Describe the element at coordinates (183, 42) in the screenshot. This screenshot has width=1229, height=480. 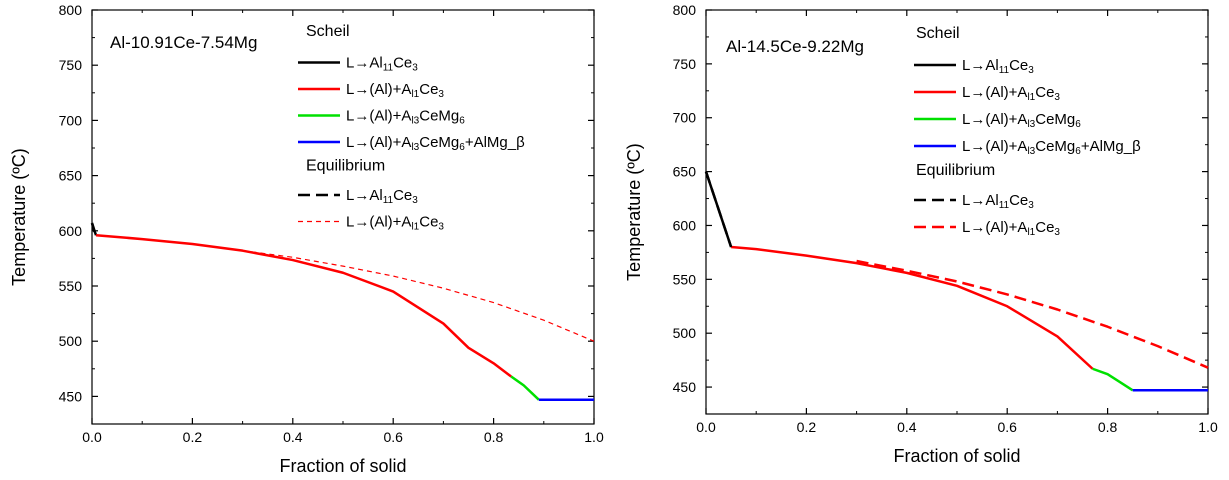
I see `alloy-label: Al-10.91Ce-7.54Mg` at that location.